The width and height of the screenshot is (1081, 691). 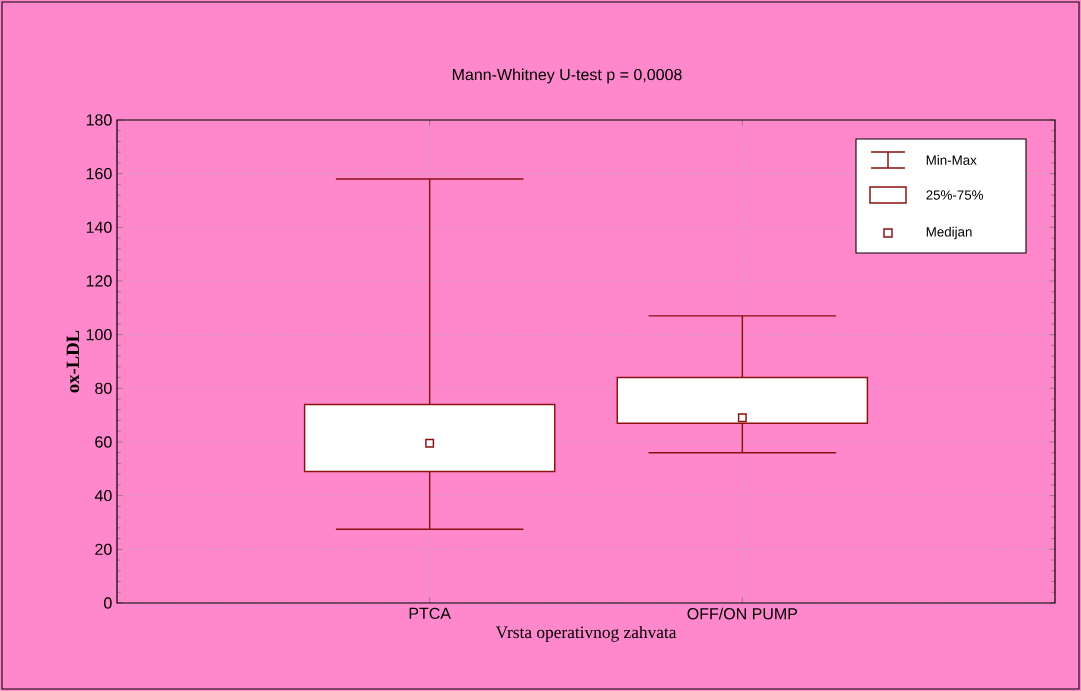 I want to click on y-tick-label: 160, so click(x=99, y=173).